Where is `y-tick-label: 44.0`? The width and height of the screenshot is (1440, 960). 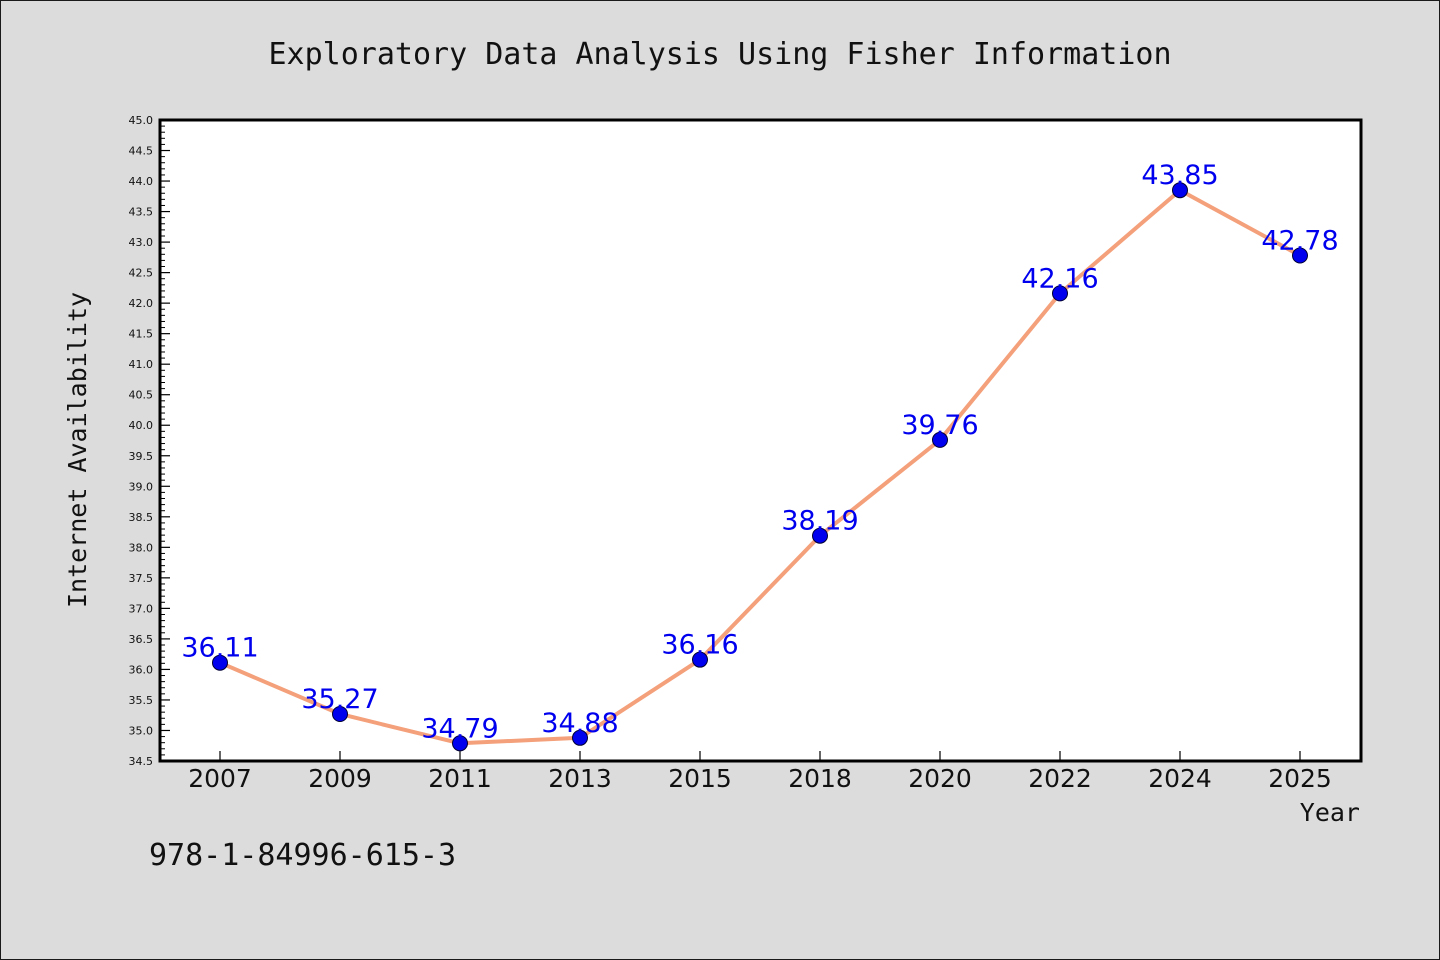 y-tick-label: 44.0 is located at coordinates (141, 181).